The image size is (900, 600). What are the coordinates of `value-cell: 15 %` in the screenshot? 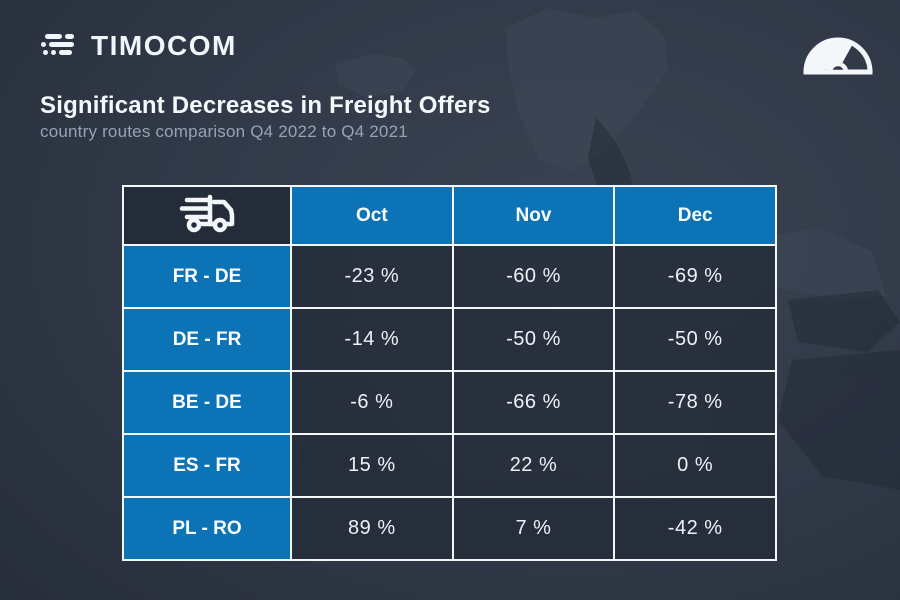 It's located at (372, 465).